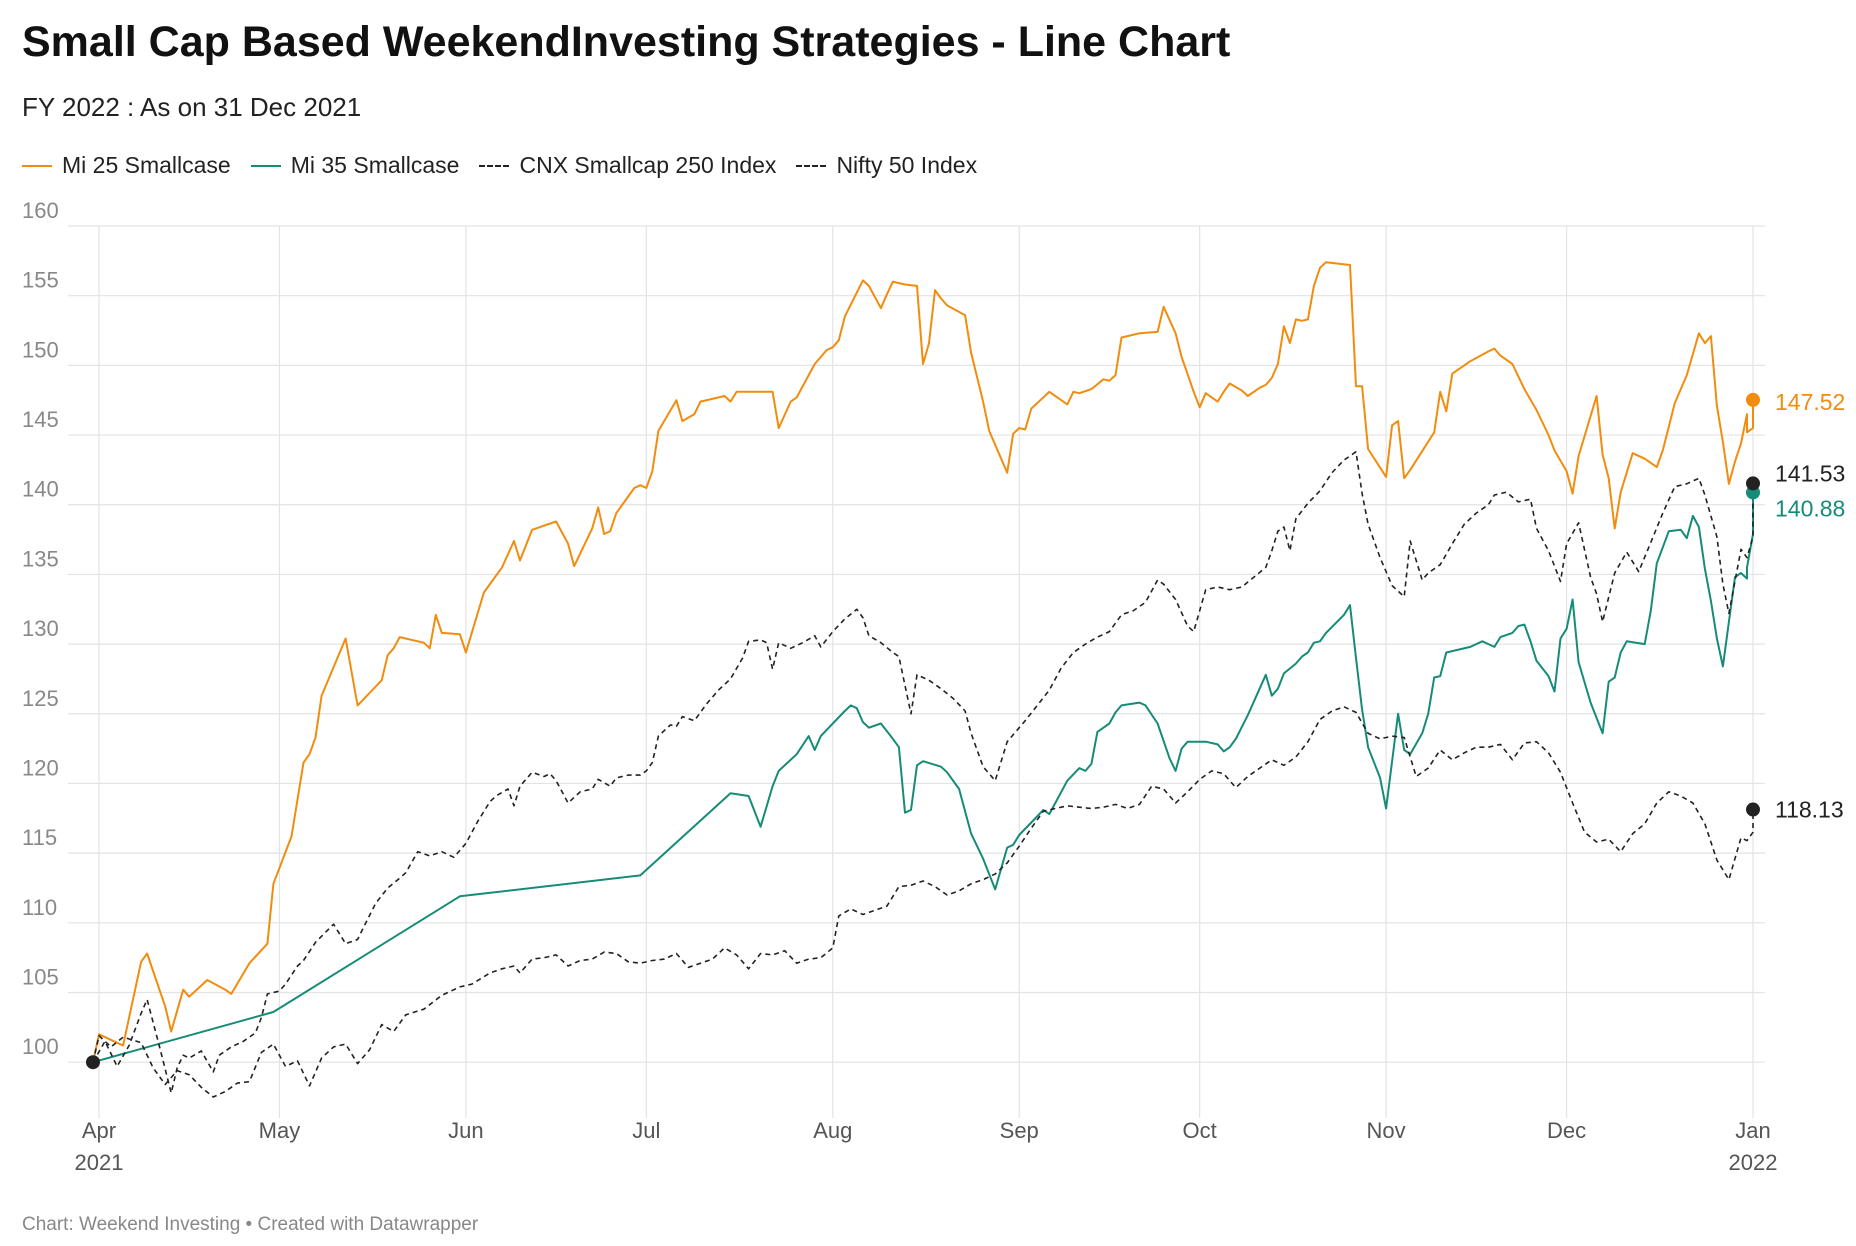 The height and width of the screenshot is (1246, 1856). I want to click on y-tick-label: 160, so click(40, 211).